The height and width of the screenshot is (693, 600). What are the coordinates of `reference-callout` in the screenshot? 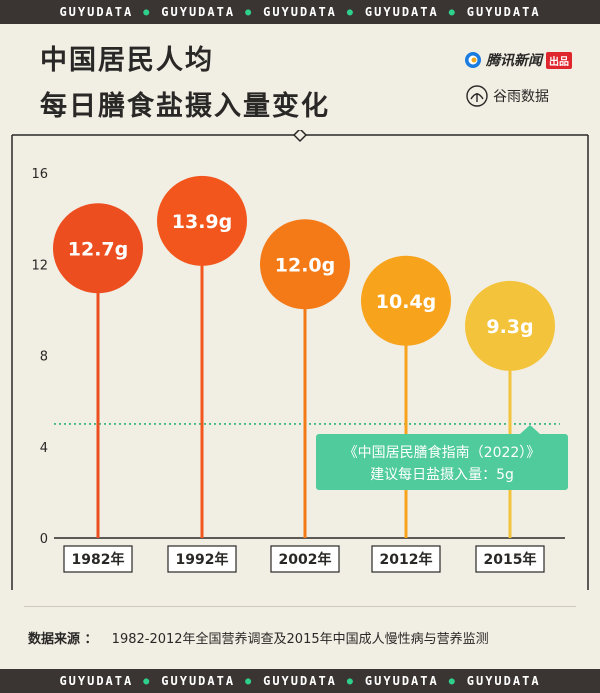 It's located at (442, 462).